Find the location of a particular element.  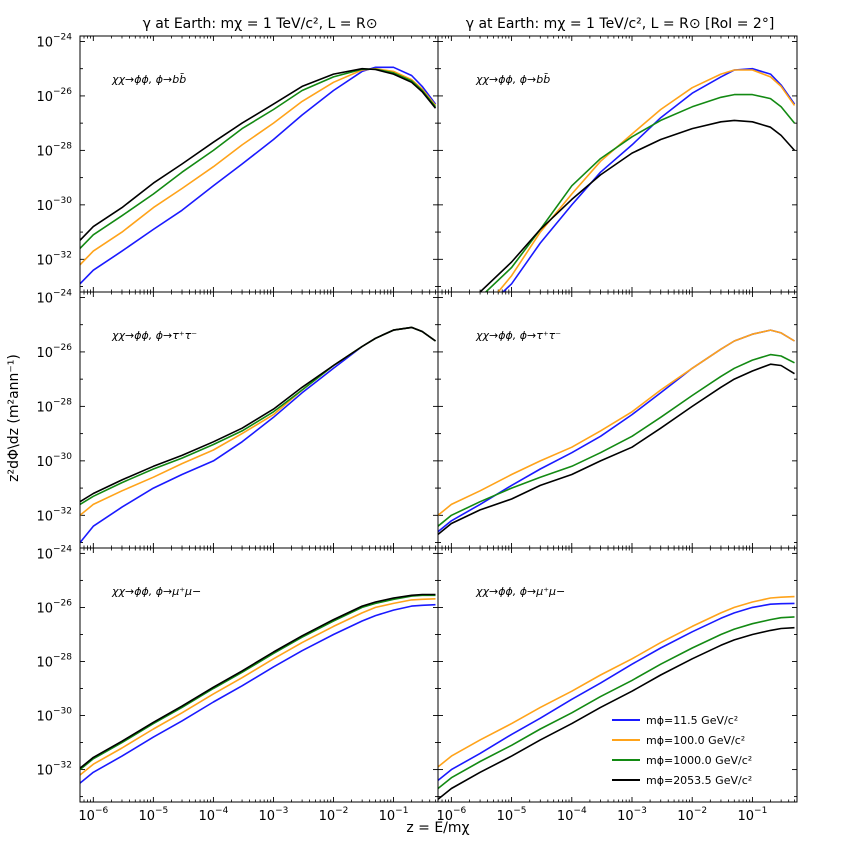

panel-mu-roi: 10⁻⁶ 10⁻⁵ 10⁻⁴ 10⁻³ 10⁻² 10⁻¹ χχ→ϕϕ, ϕ→μ⁺μ− is located at coordinates (617, 685).